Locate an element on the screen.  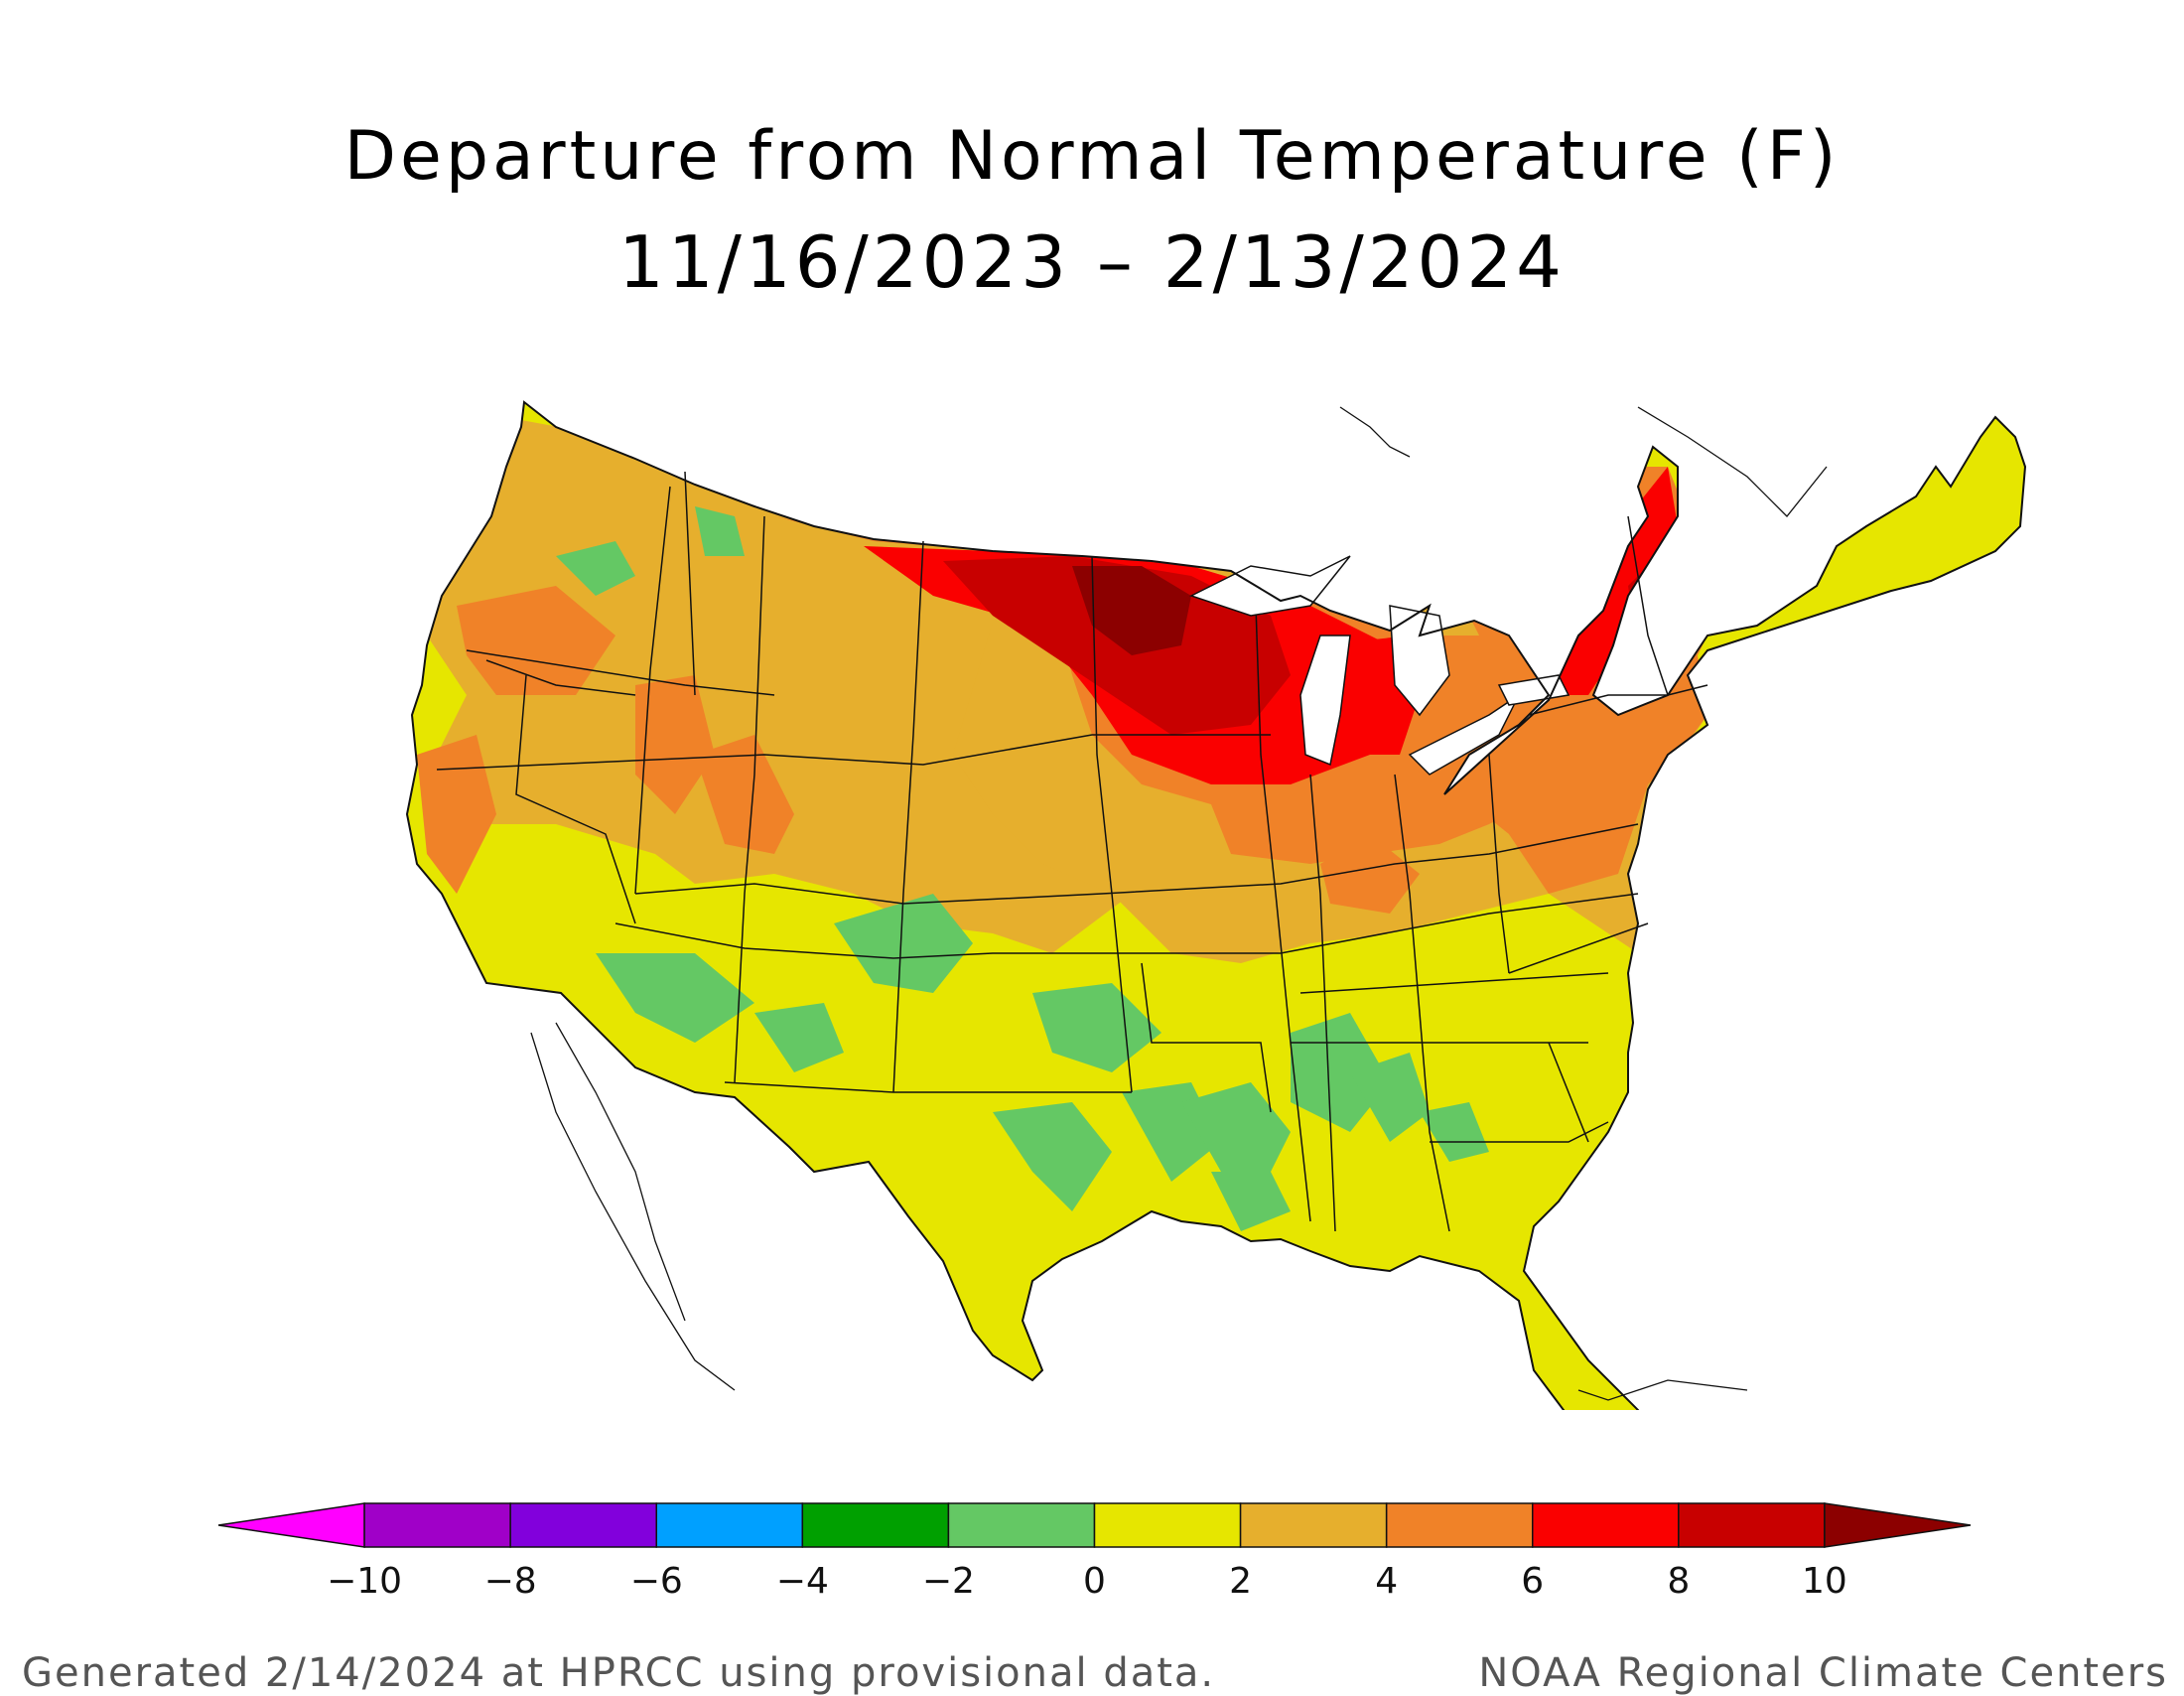
lake-michigan is located at coordinates (1325, 701).